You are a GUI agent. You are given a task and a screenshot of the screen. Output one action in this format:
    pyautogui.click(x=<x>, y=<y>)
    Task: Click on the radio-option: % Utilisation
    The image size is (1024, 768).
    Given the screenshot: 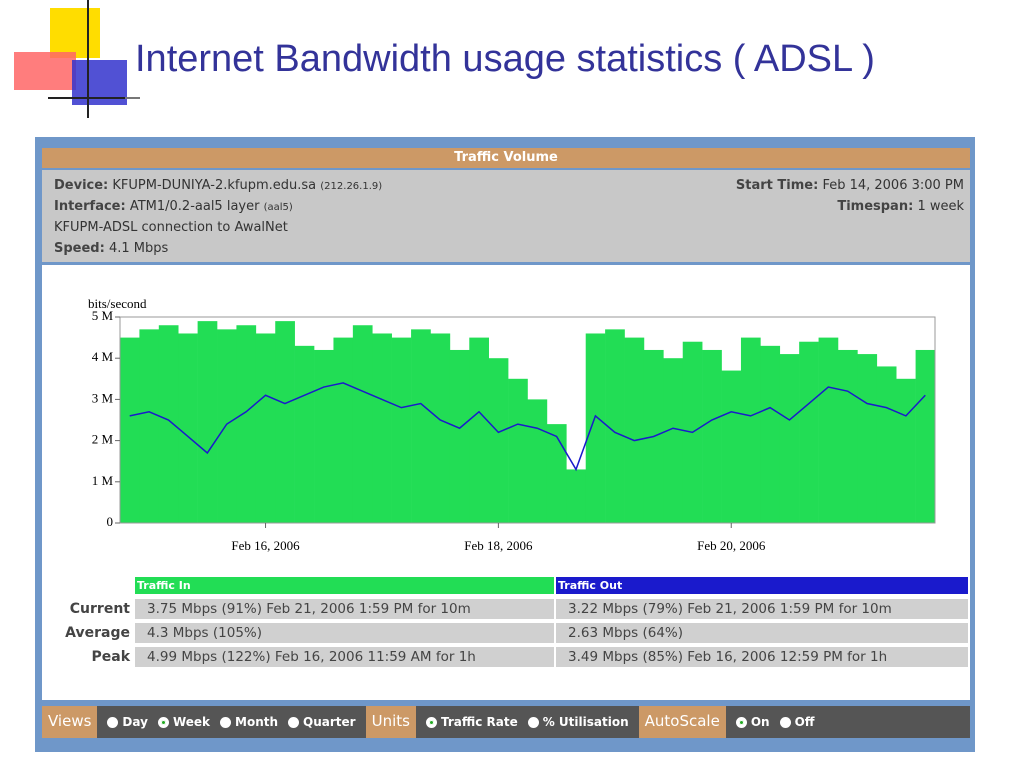 What is the action you would take?
    pyautogui.click(x=578, y=722)
    